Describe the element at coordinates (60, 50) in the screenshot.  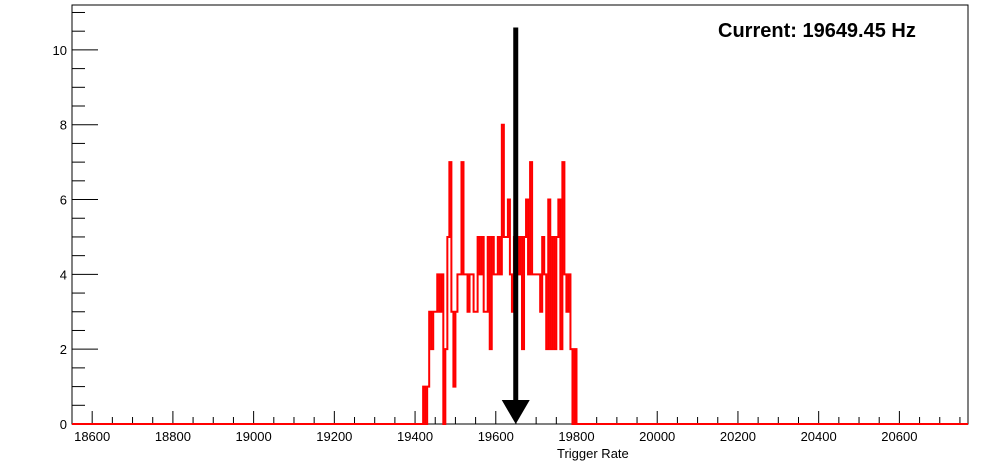
I see `y-tick-label: 10` at that location.